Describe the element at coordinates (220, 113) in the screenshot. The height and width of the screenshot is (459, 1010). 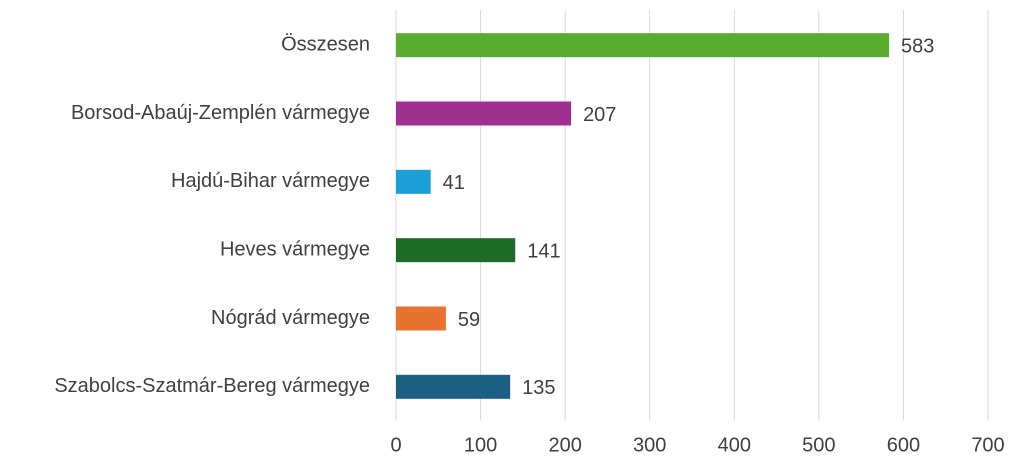
I see `y-tick-label: Borsod-Abaúj-Zemplén vármegye` at that location.